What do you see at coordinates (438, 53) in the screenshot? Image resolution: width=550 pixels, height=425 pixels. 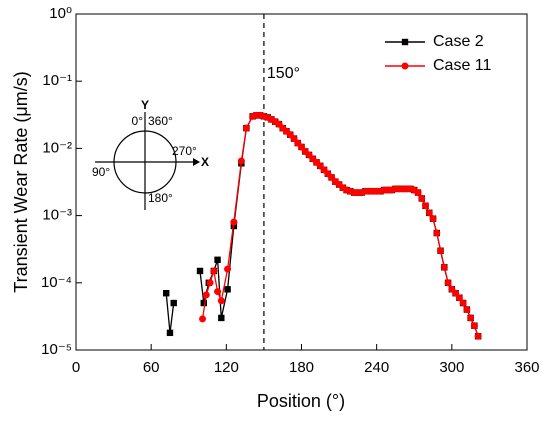 I see `legend: Case 2 Case 11` at bounding box center [438, 53].